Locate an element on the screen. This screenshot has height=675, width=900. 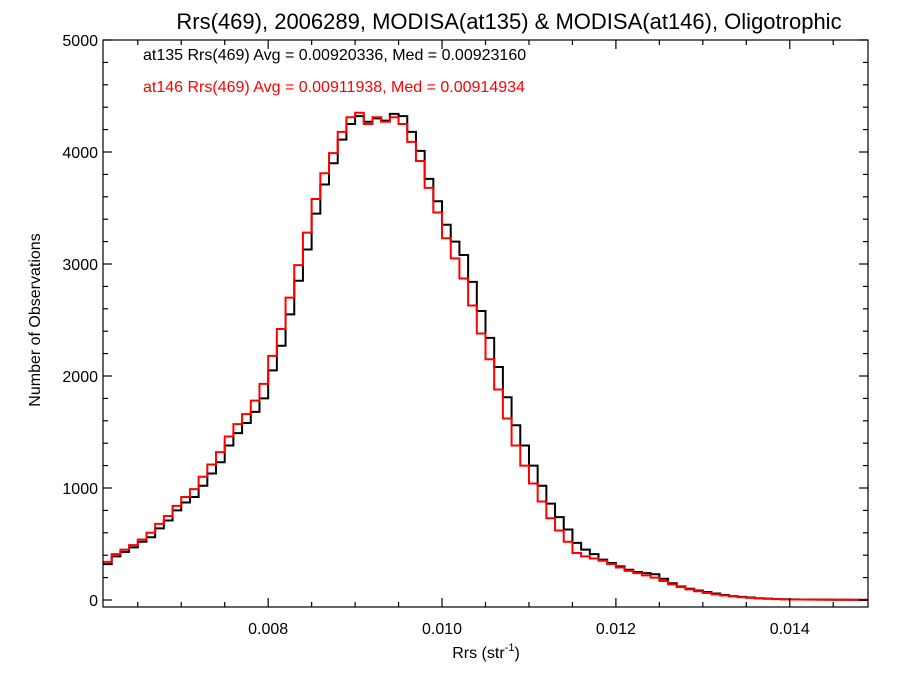
y-tick-label: 5000 is located at coordinates (80, 41).